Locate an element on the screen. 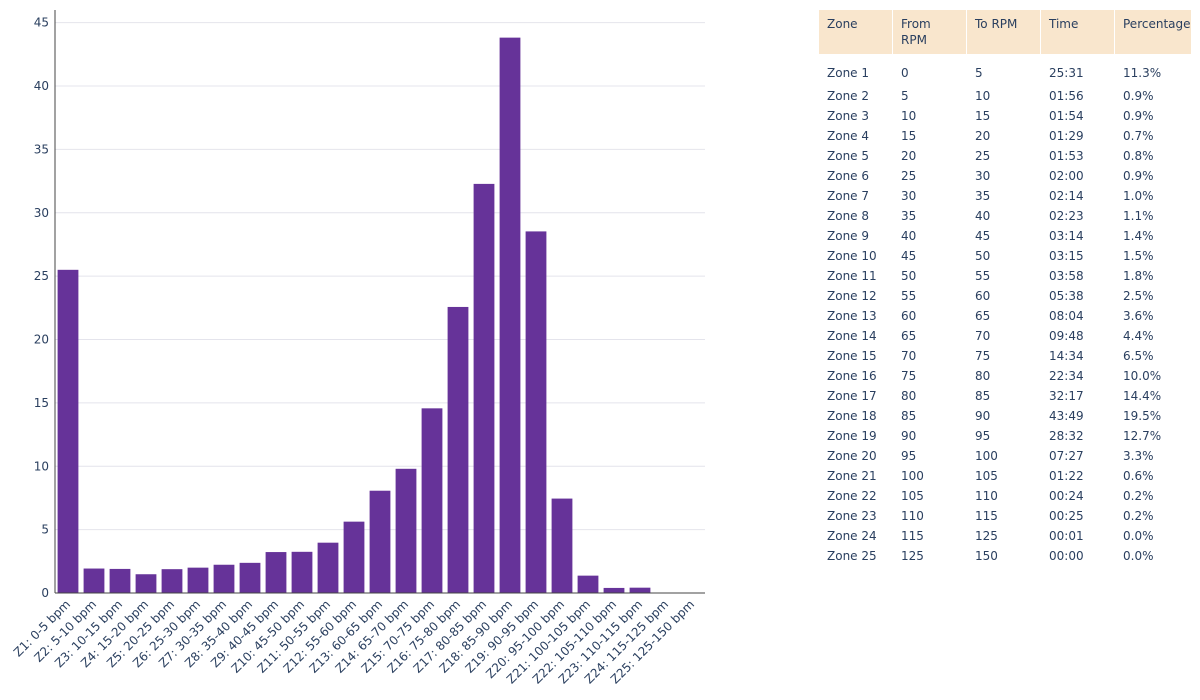 This screenshot has height=700, width=1200. time-cell: 32:17 is located at coordinates (1066, 396).